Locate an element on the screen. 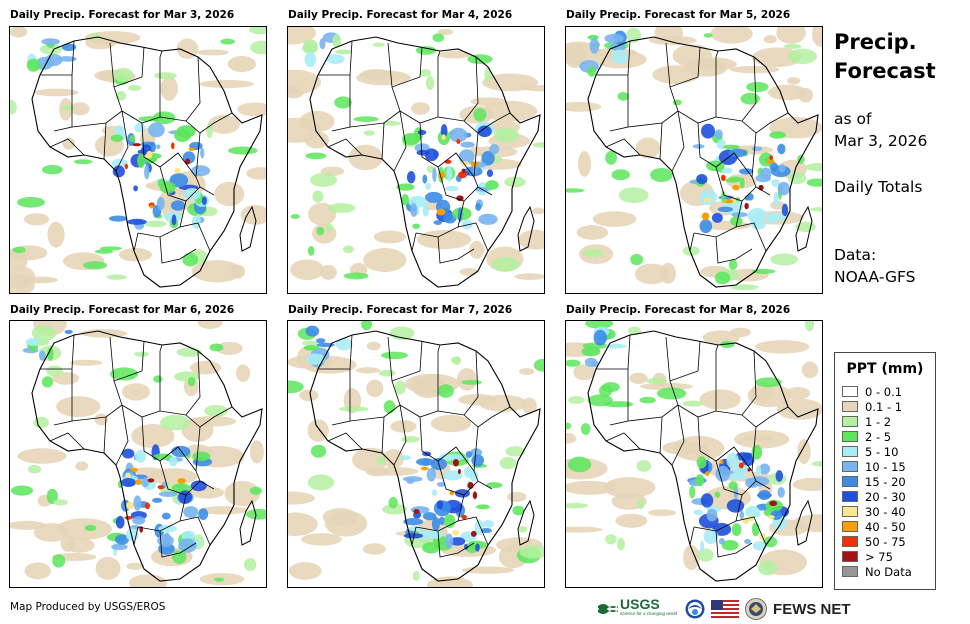 This screenshot has height=624, width=970. legend-label: 20 - 30 is located at coordinates (885, 496).